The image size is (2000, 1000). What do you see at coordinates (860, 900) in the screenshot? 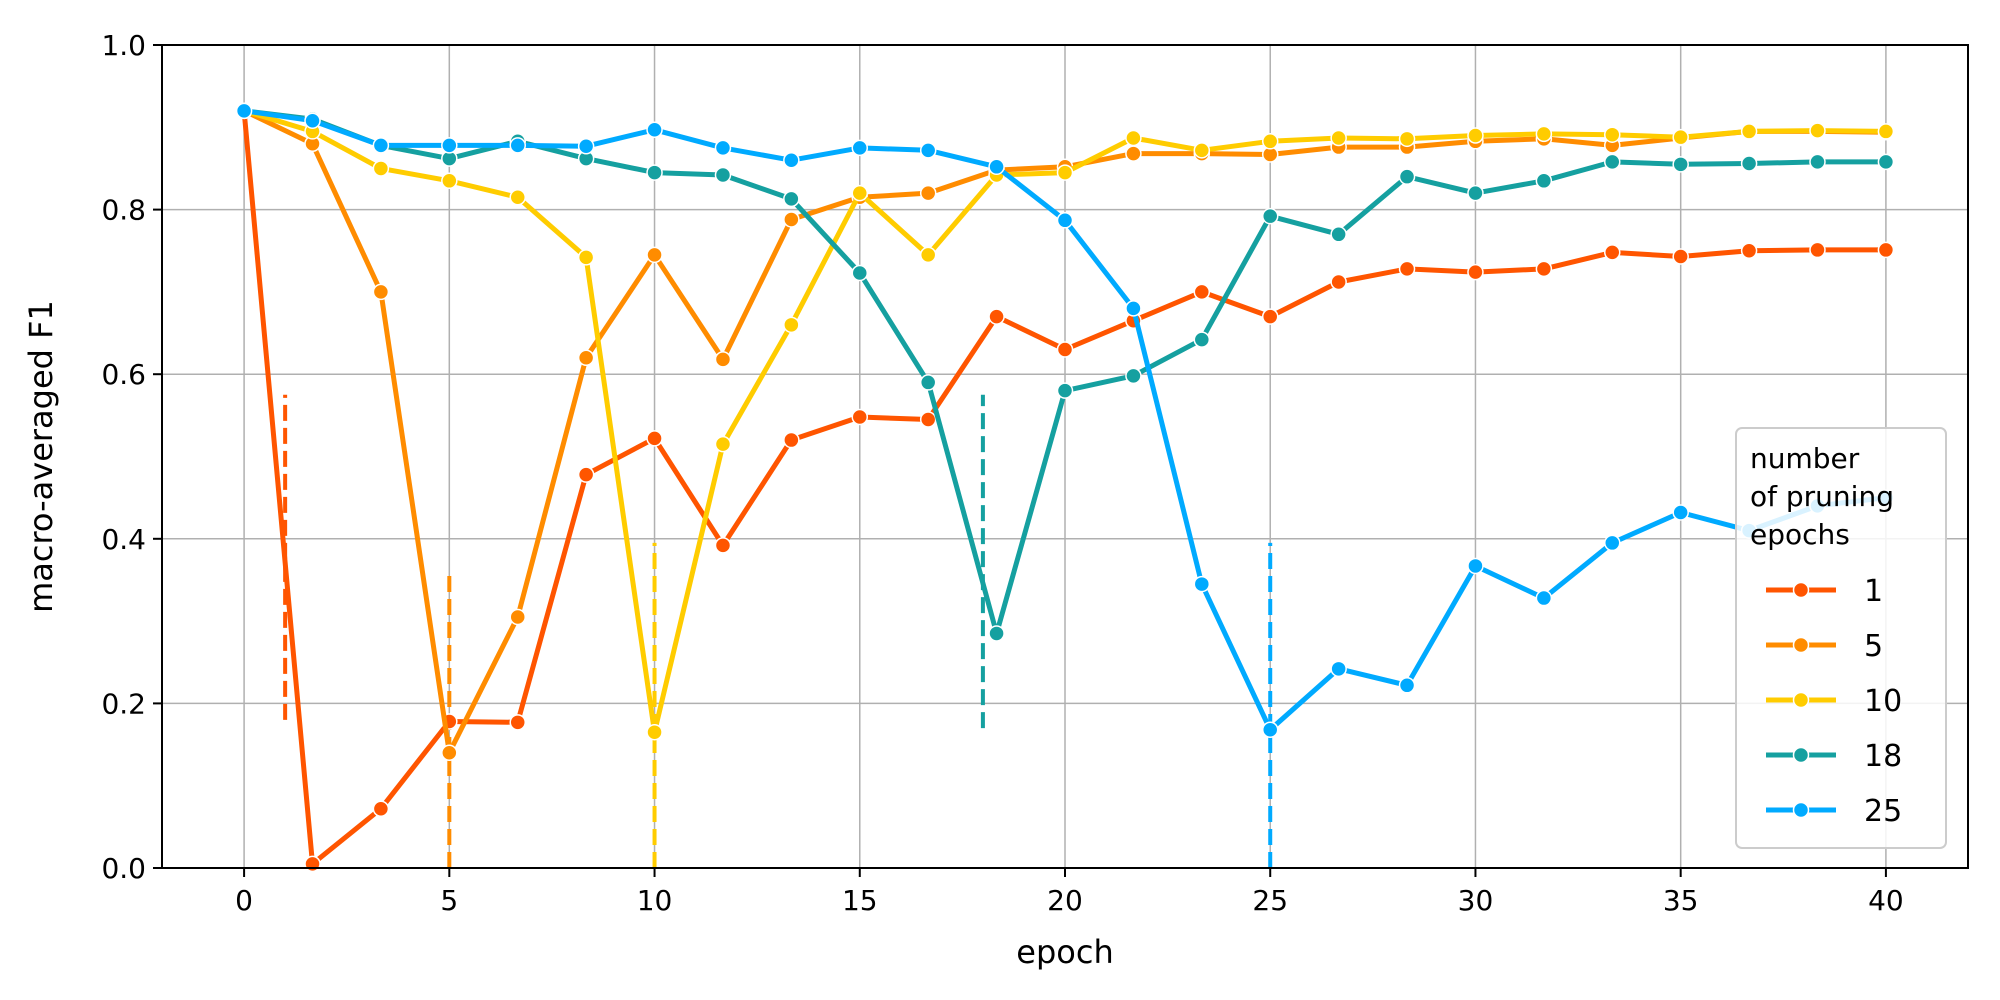
I see `x-tick-label: 15` at bounding box center [860, 900].